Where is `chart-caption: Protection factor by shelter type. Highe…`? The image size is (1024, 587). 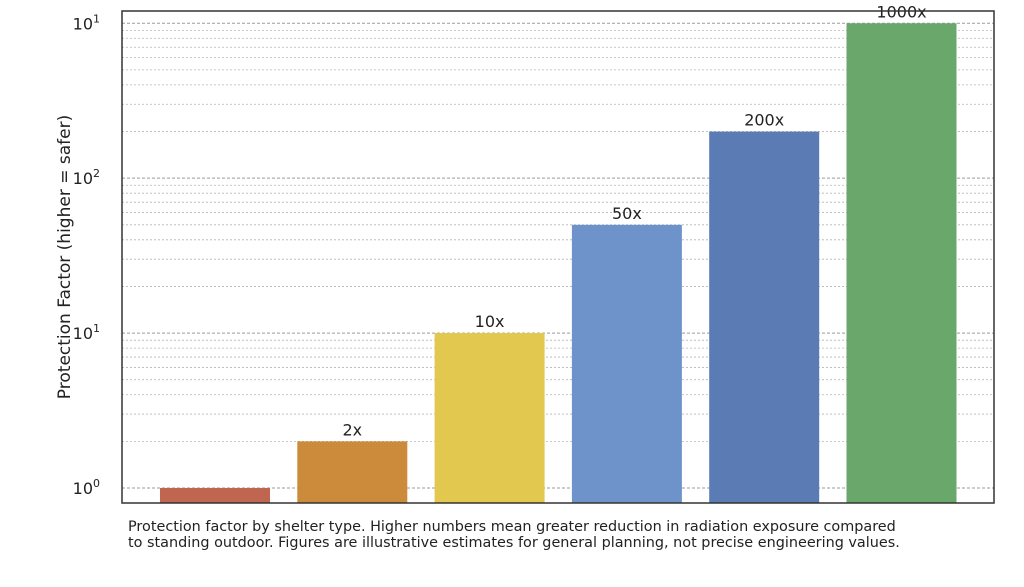 chart-caption: Protection factor by shelter type. Highe… is located at coordinates (568, 535).